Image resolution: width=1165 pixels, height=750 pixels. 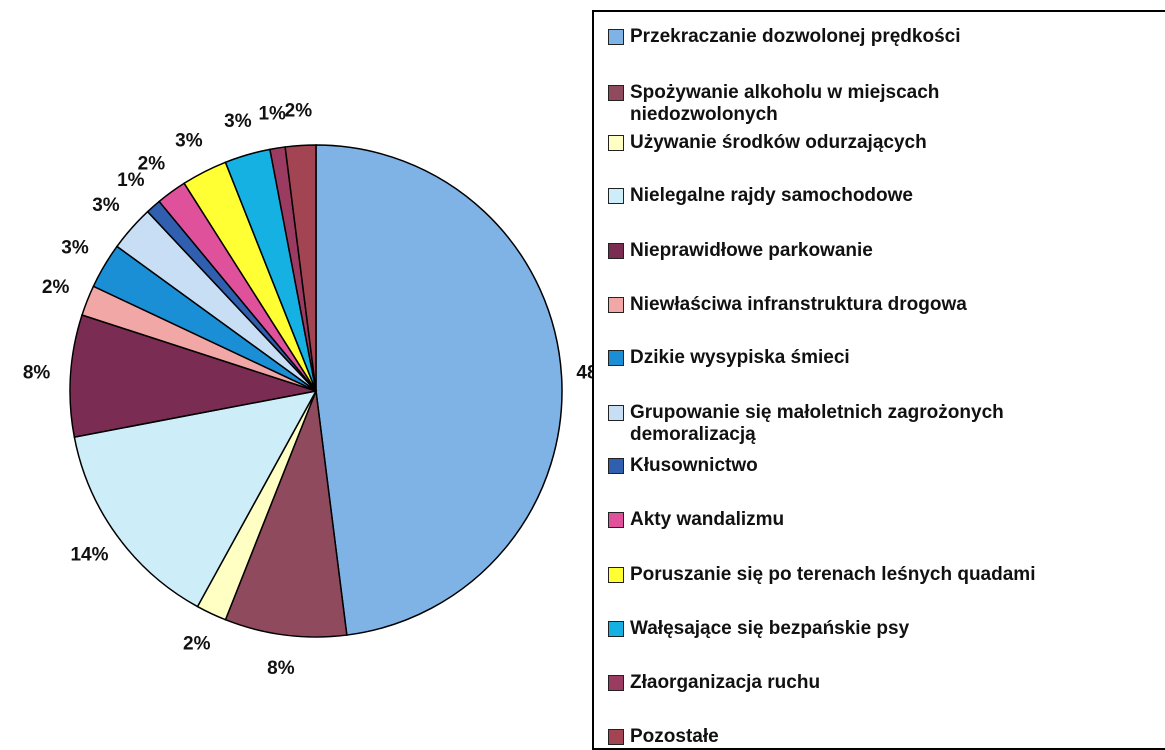 I want to click on legend-label: Kłusownictwo, so click(x=694, y=465).